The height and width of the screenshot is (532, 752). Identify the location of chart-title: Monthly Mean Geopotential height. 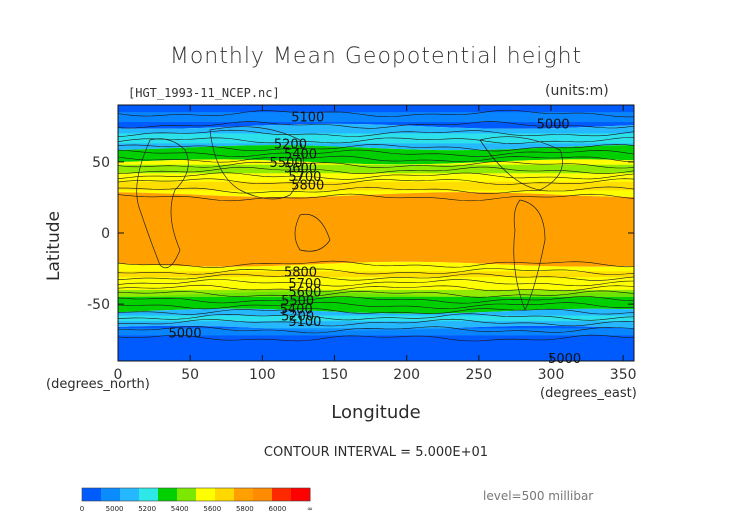
(376, 56).